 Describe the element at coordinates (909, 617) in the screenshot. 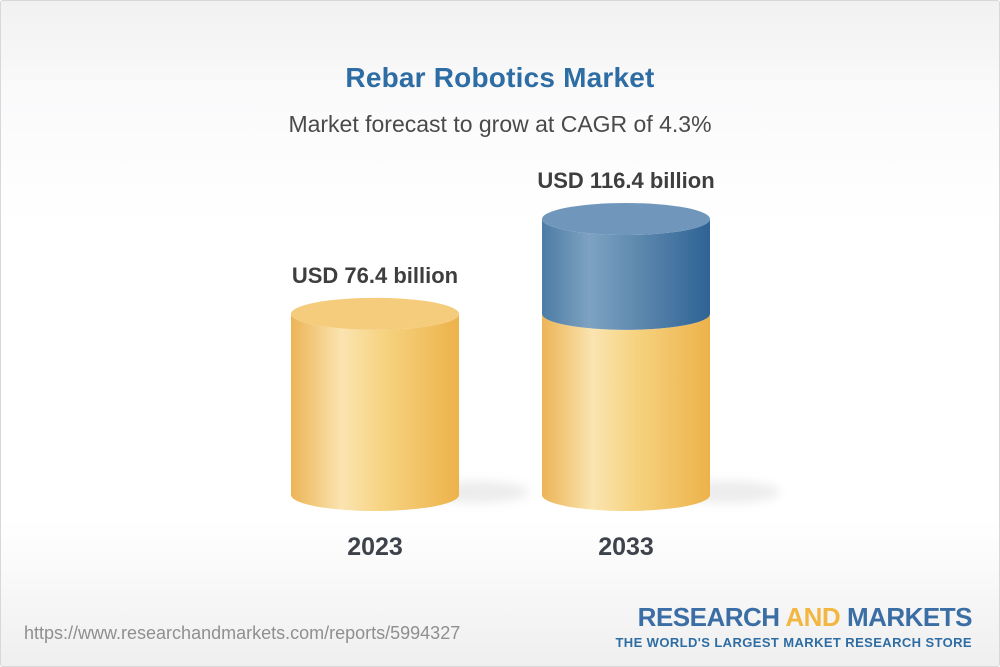

I see `logo-word-markets: MARKETS` at that location.